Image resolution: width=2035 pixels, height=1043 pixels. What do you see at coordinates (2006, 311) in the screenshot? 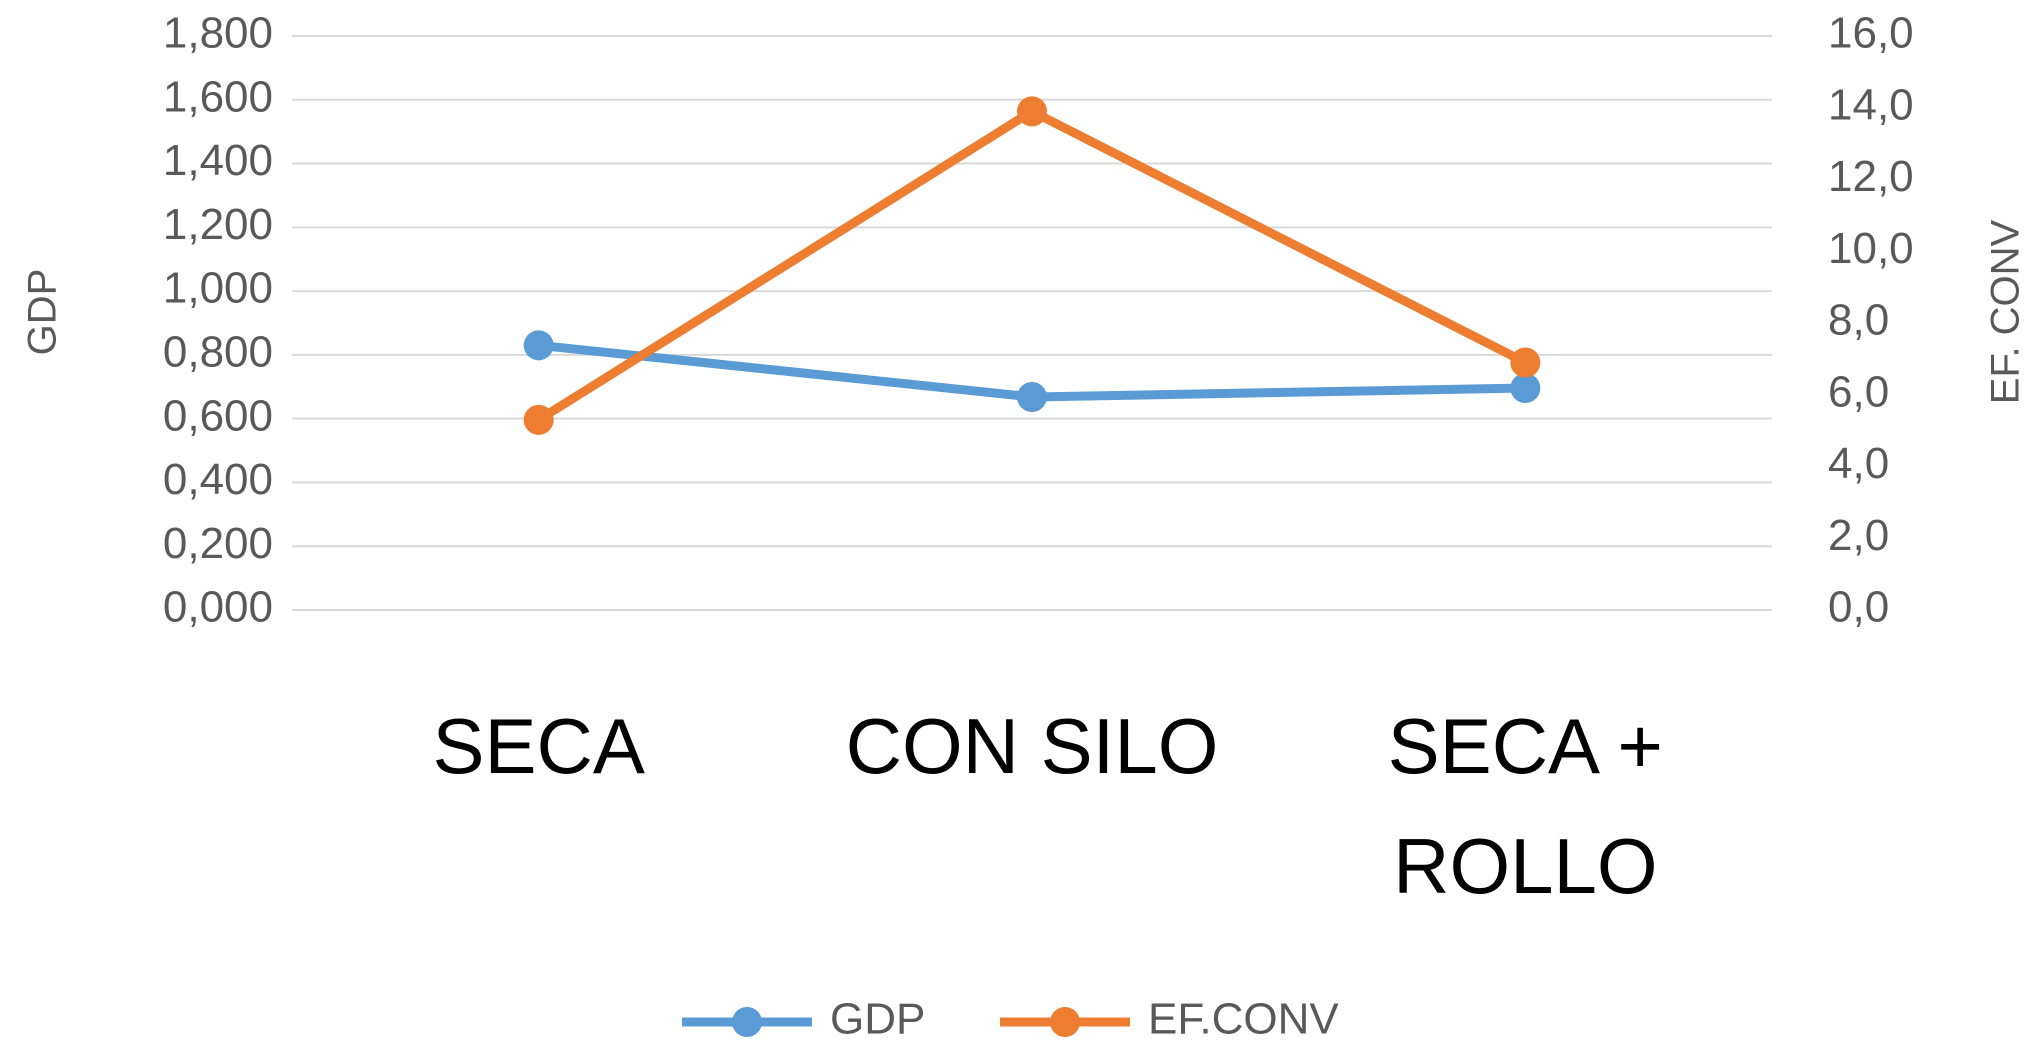
I see `y2-axis-title: EF. CONV` at bounding box center [2006, 311].